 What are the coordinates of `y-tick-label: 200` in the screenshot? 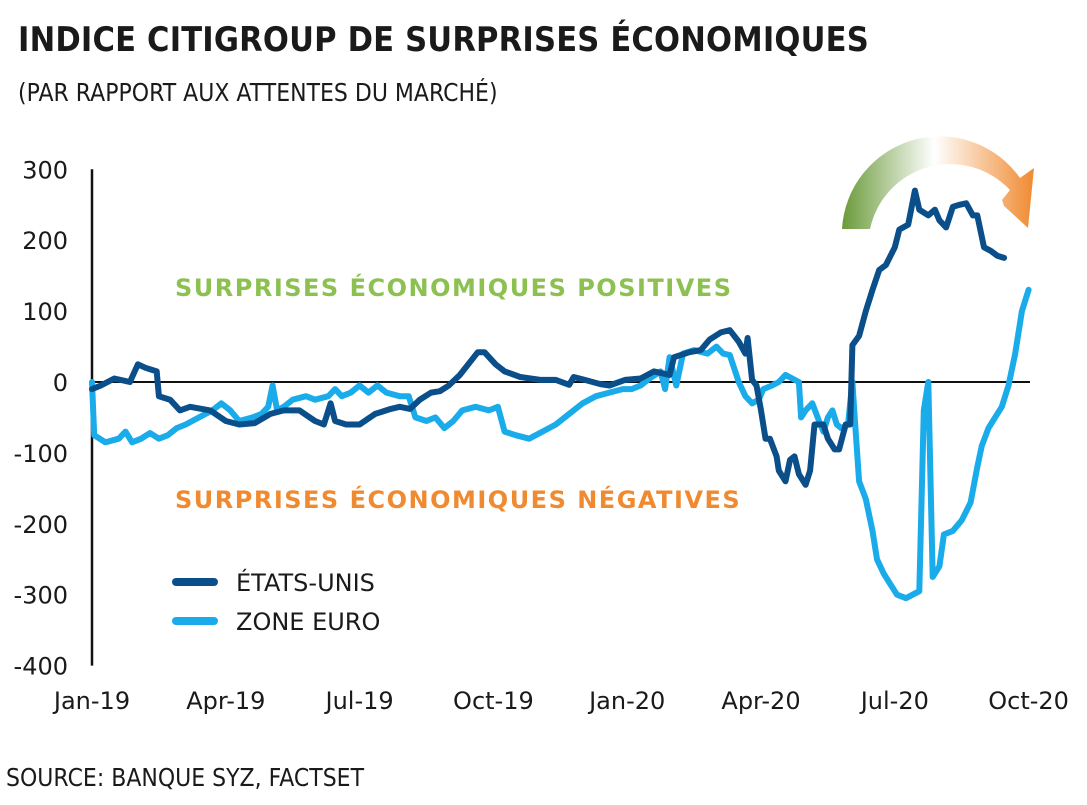 It's located at (45, 241).